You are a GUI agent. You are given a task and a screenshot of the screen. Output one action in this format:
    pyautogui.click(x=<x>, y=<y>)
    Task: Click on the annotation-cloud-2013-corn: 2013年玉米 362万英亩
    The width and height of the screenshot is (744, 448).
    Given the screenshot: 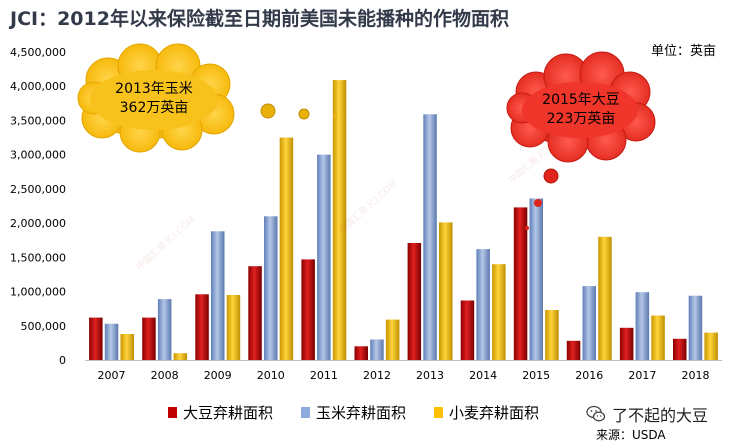 What is the action you would take?
    pyautogui.click(x=207, y=98)
    